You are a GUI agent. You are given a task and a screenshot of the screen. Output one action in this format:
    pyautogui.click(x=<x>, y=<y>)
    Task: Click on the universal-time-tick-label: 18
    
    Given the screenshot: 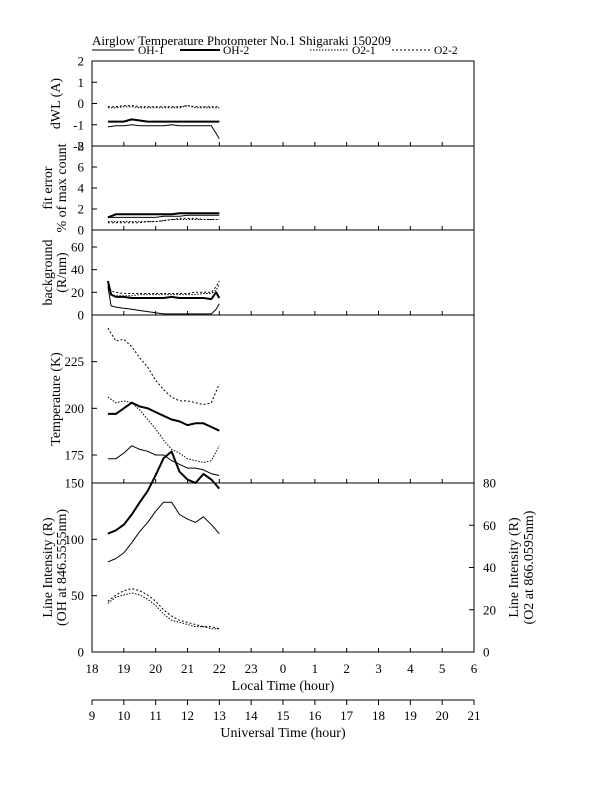 What is the action you would take?
    pyautogui.click(x=378, y=715)
    